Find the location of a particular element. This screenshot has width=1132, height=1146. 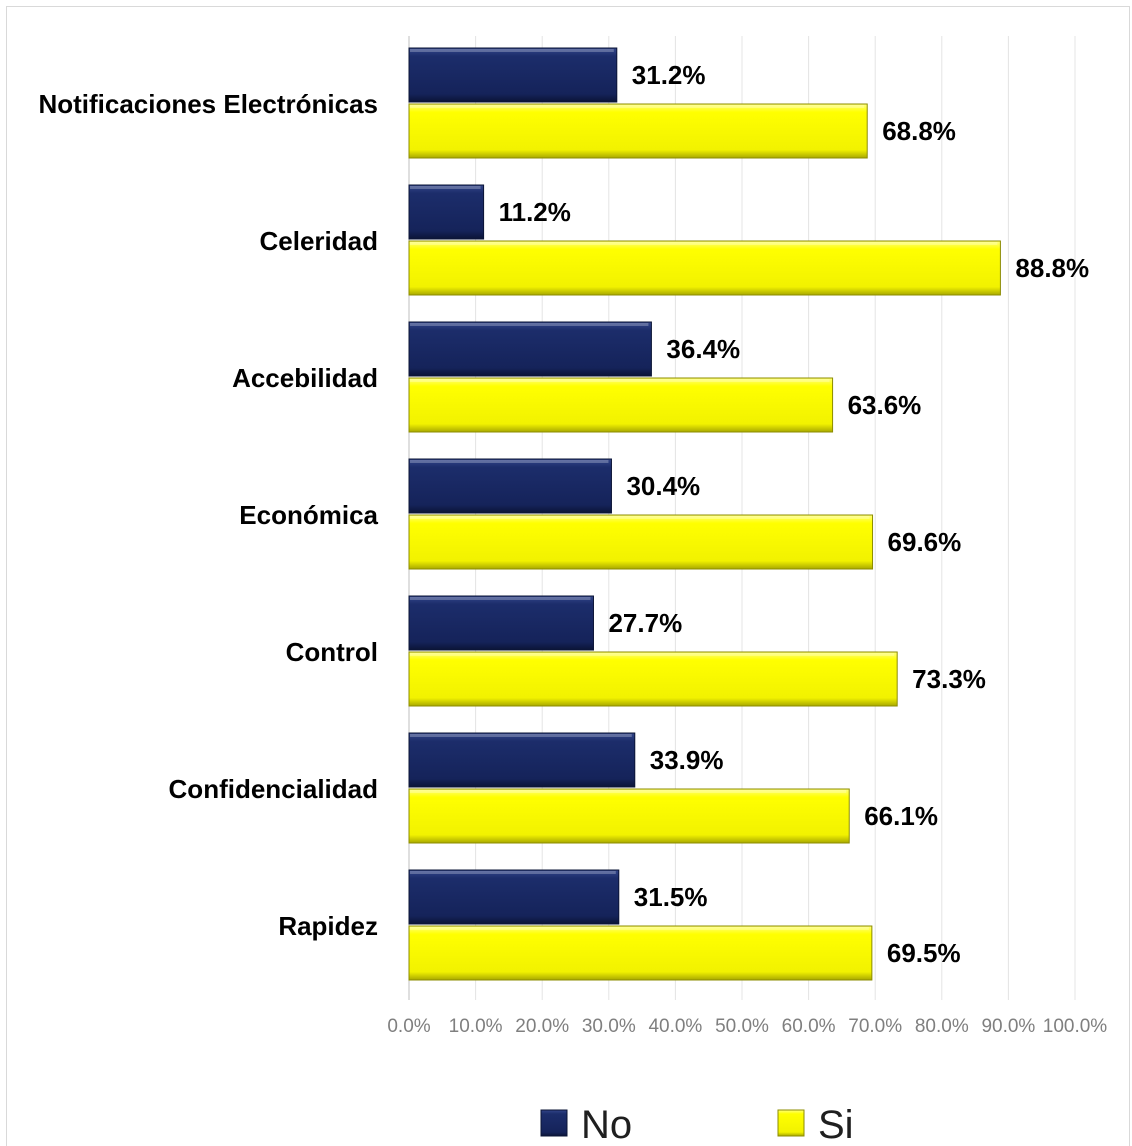

data-label: 68.8% is located at coordinates (919, 131).